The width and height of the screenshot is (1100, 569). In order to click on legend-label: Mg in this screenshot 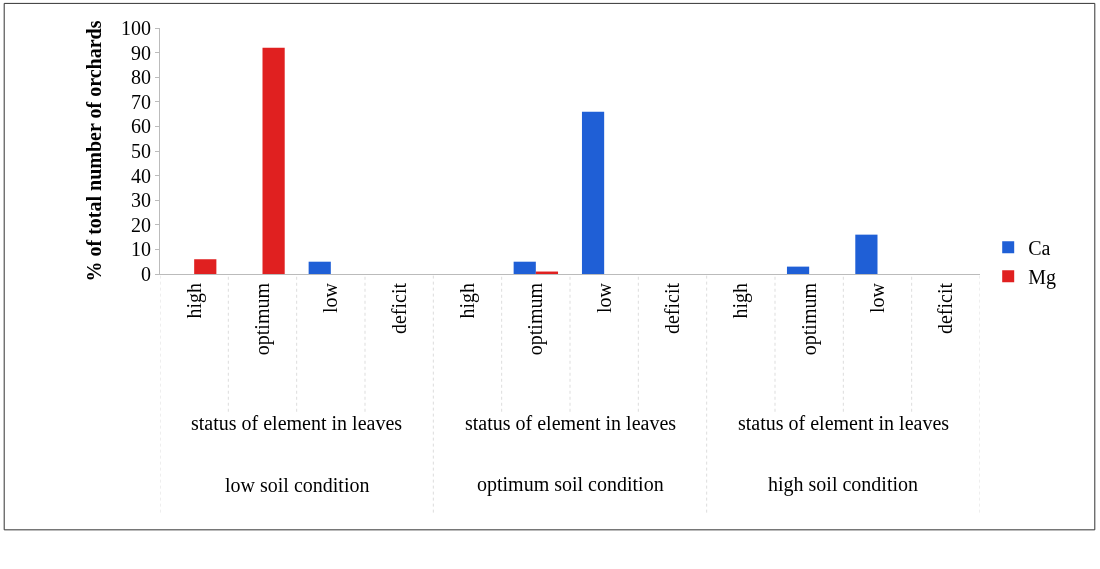, I will do `click(1042, 277)`.